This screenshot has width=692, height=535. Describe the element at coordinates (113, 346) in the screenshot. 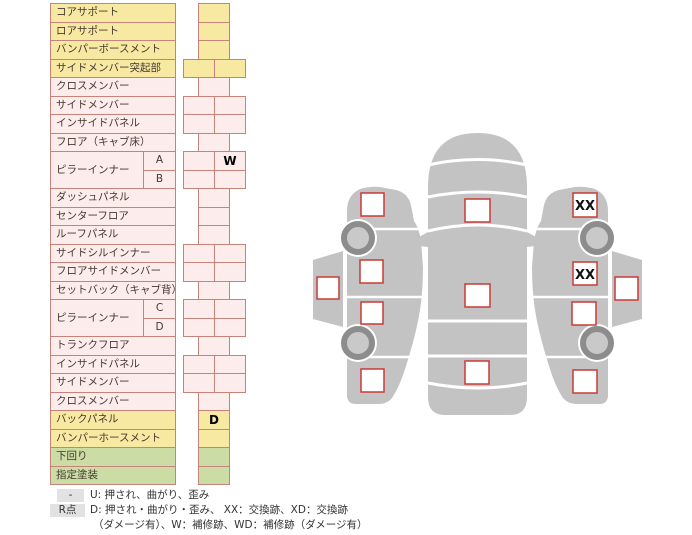

I see `part-label: トランクフロア` at that location.